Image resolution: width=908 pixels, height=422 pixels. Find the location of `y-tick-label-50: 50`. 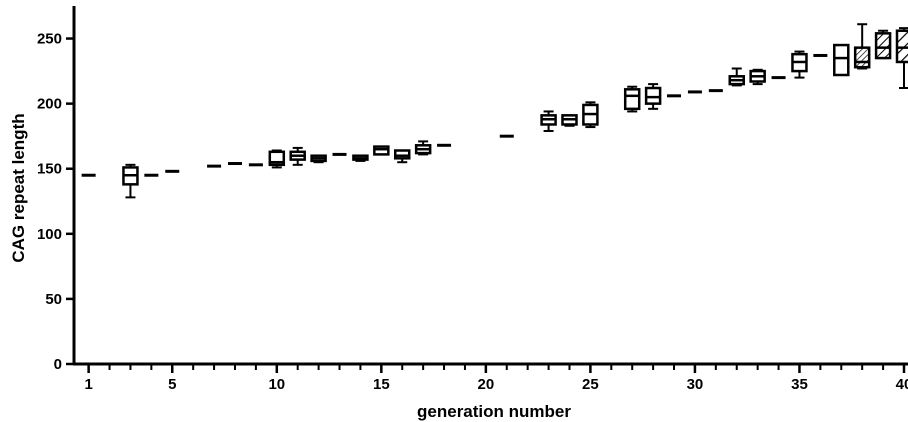

y-tick-label-50: 50 is located at coordinates (53, 299).